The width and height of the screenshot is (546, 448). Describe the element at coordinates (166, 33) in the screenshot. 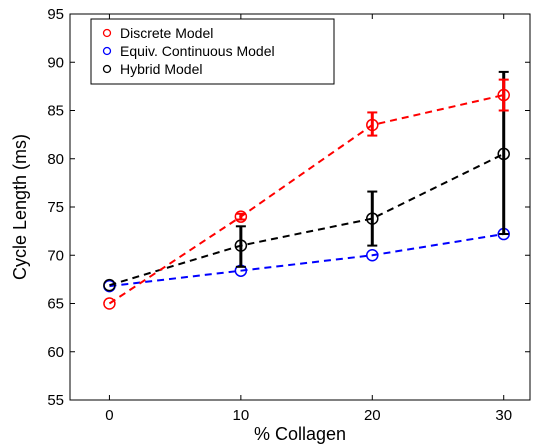

I see `legend-label-discrete: Discrete Model` at that location.